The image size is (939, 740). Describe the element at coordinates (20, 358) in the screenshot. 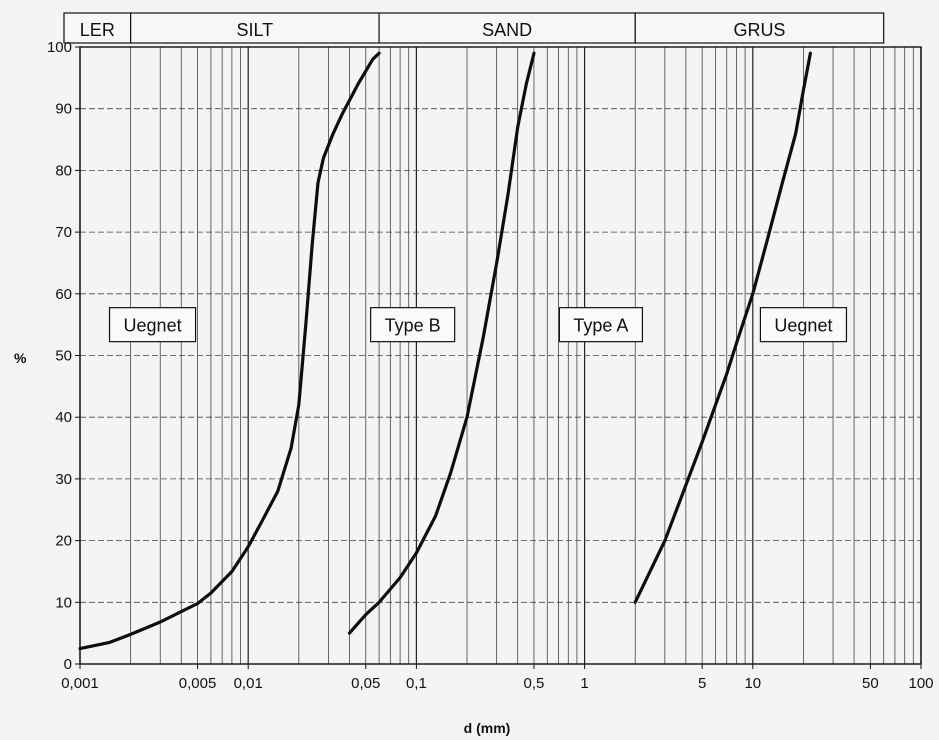

I see `y-axis-label: %` at that location.